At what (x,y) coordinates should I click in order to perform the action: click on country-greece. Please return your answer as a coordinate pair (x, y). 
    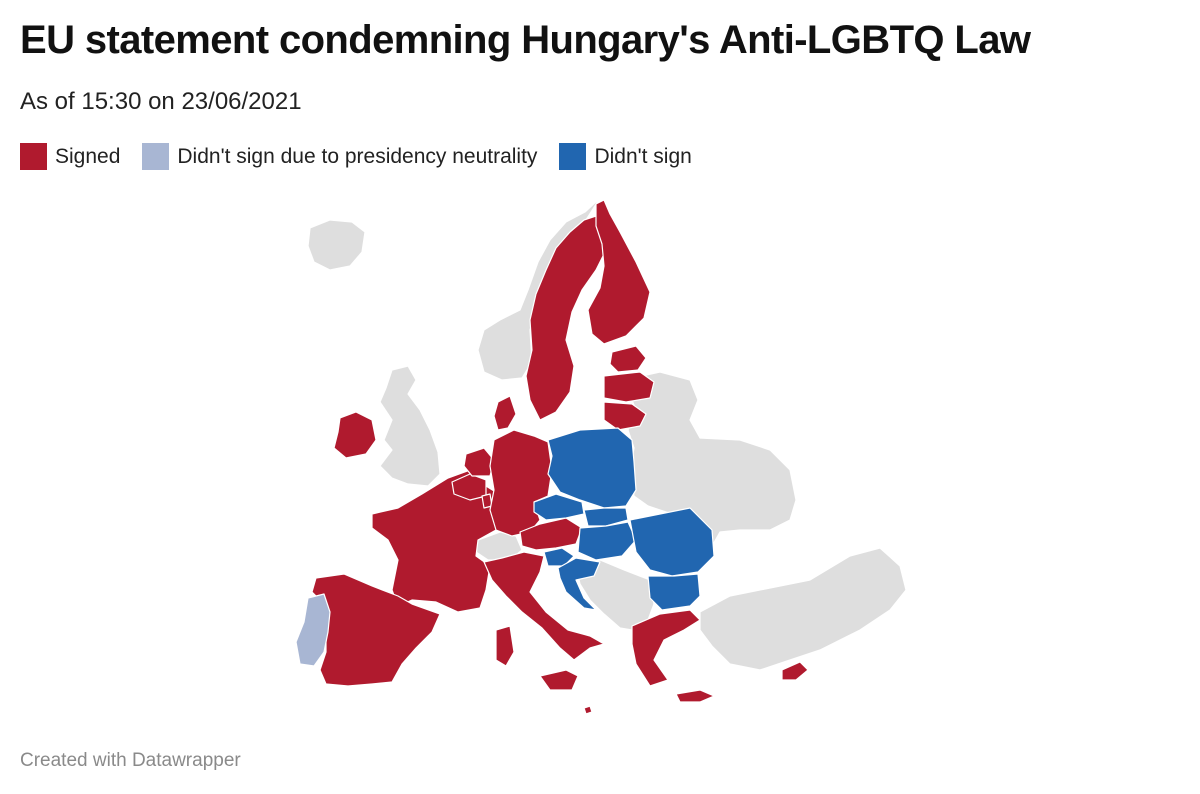
    Looking at the image, I should click on (666, 648).